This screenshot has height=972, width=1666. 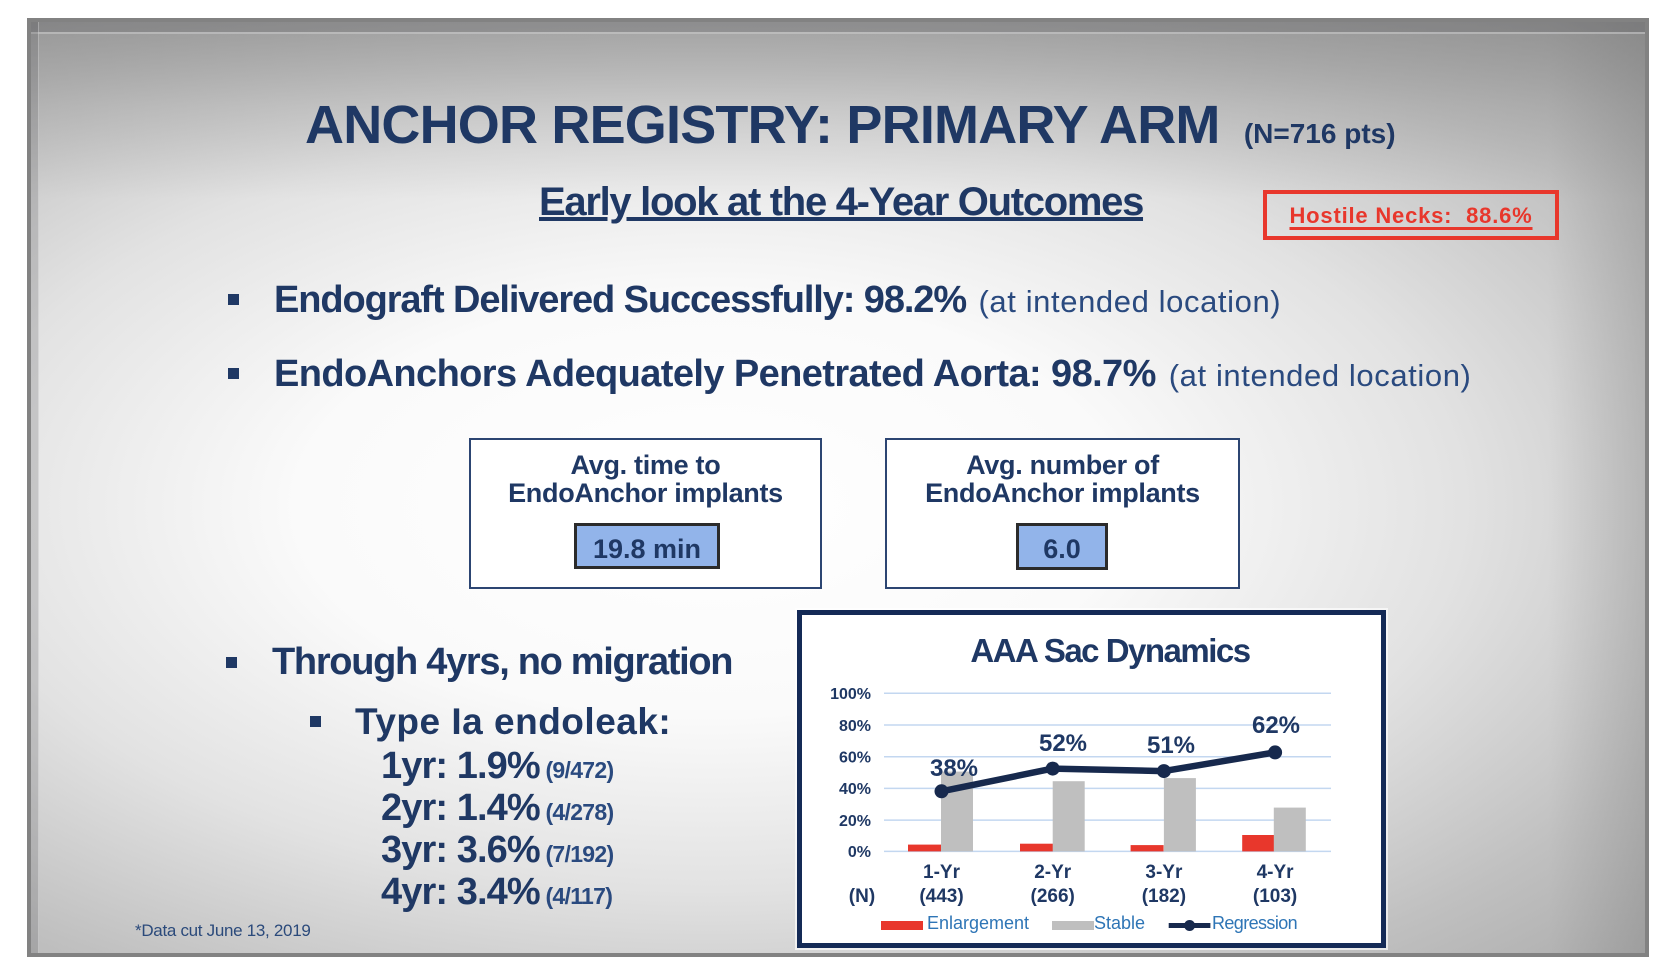 I want to click on svg-text: Stable, so click(x=1119, y=923).